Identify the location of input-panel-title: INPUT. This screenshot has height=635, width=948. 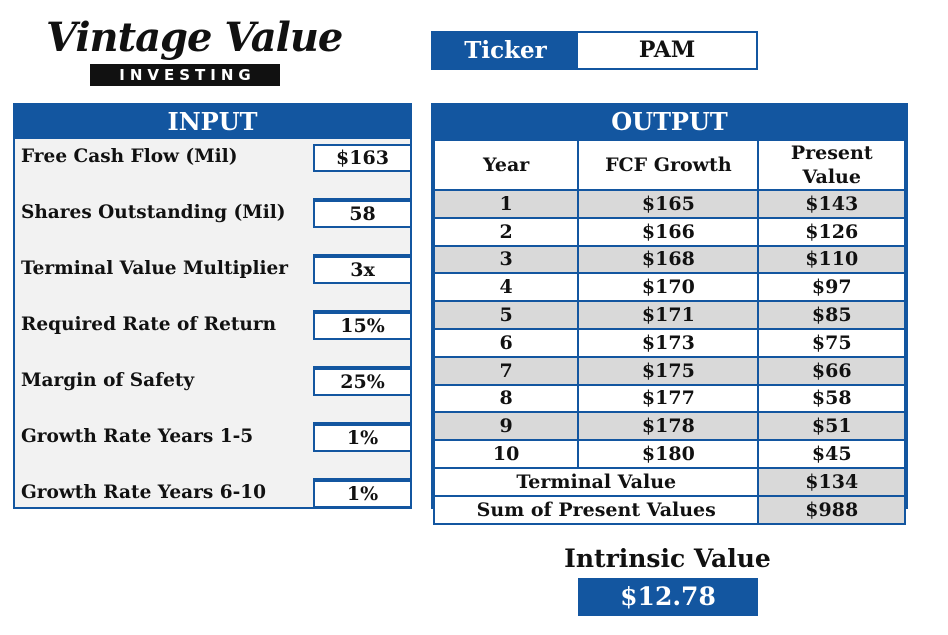
(212, 122).